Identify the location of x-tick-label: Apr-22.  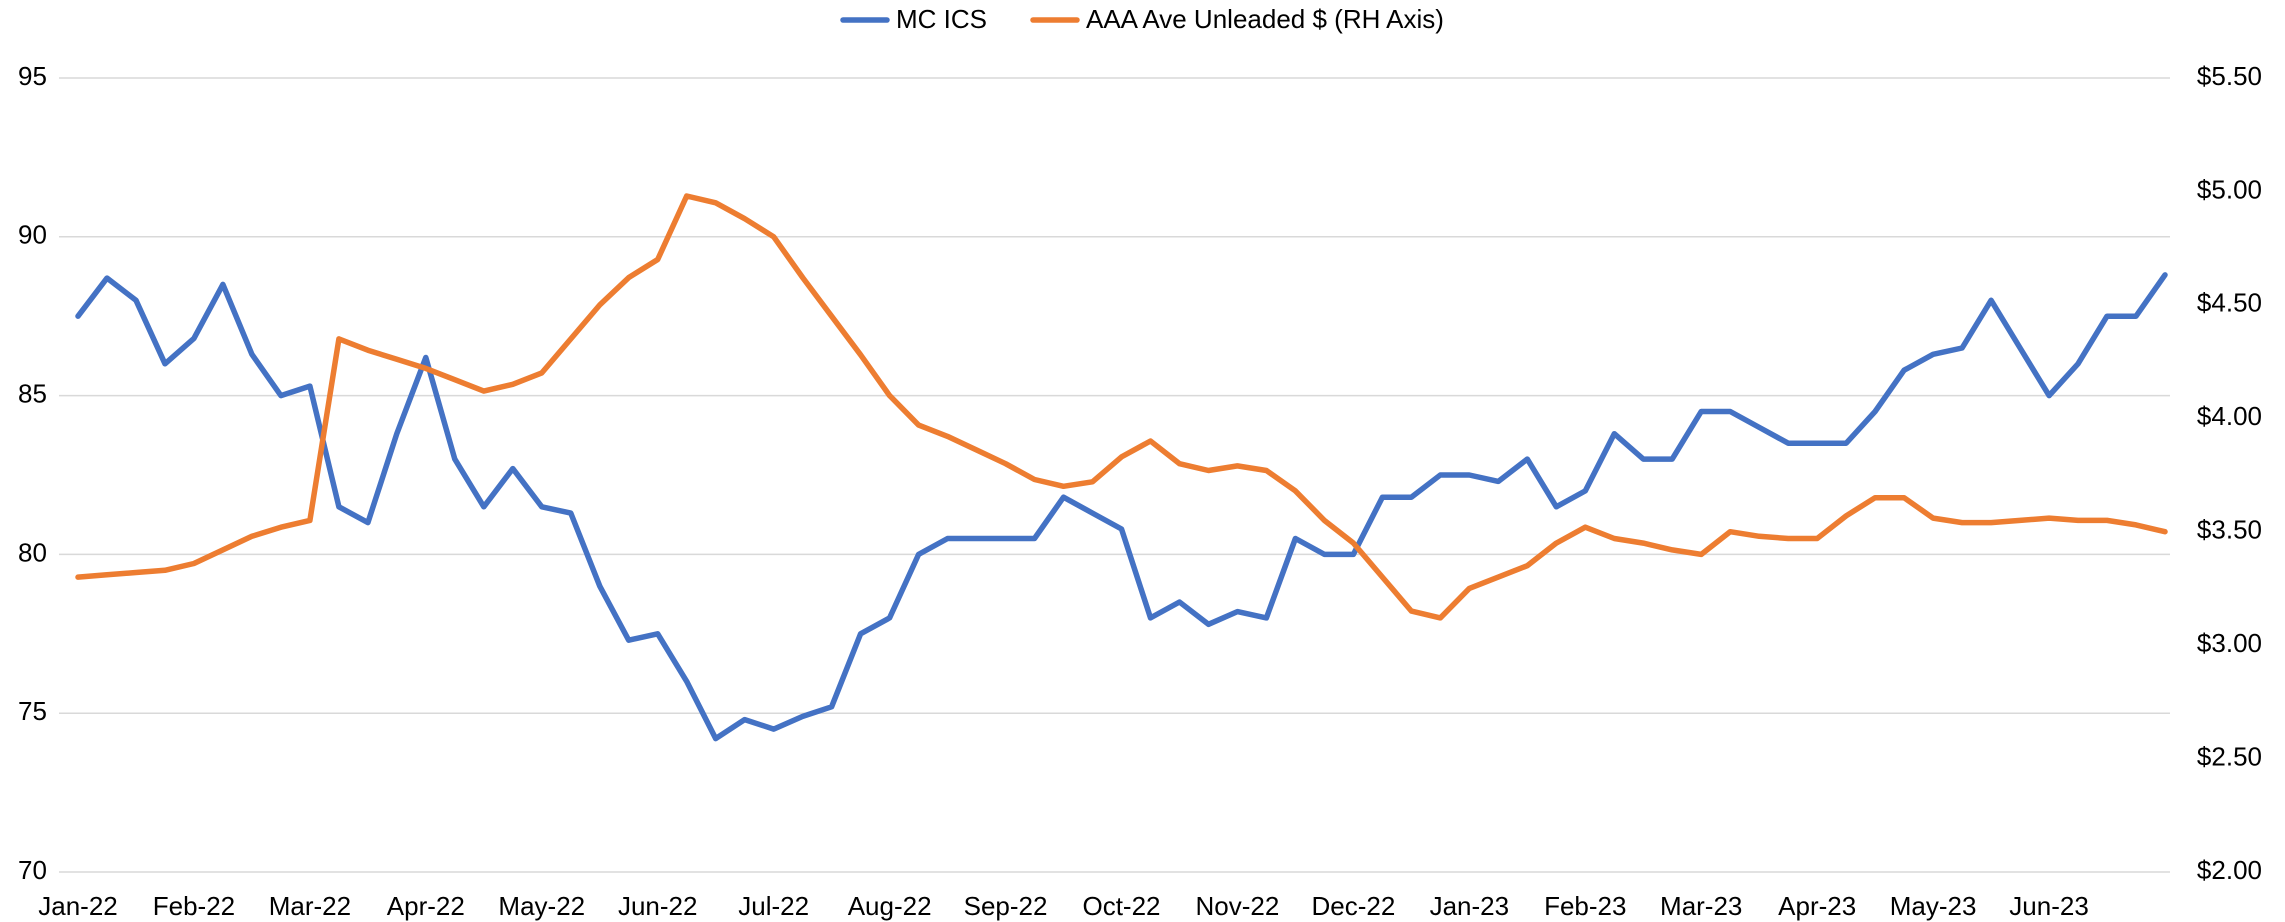
(426, 906).